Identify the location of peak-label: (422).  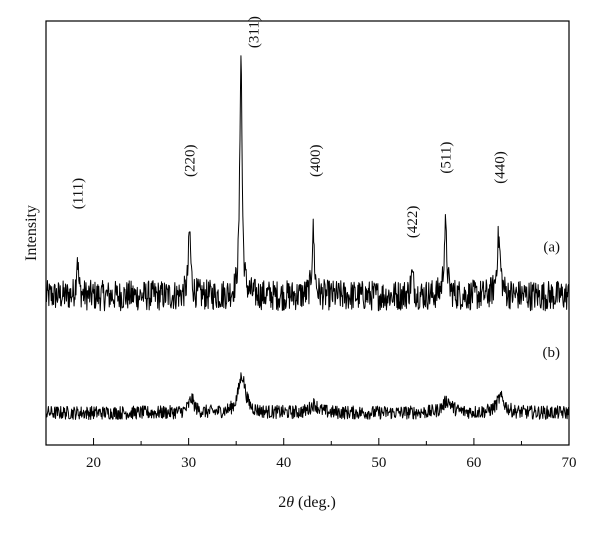
(413, 222).